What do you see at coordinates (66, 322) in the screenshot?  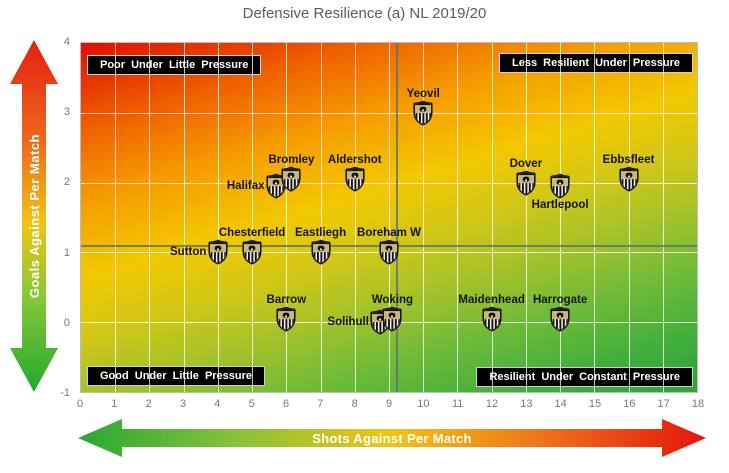 I see `y-tick-label: 0` at bounding box center [66, 322].